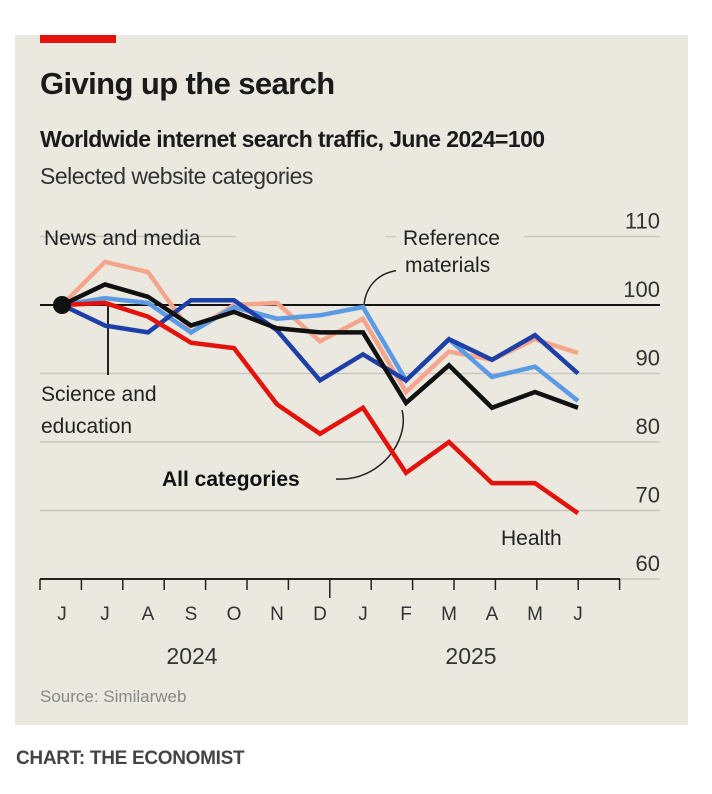 The width and height of the screenshot is (712, 794). What do you see at coordinates (648, 358) in the screenshot?
I see `y-tick-label: 90` at bounding box center [648, 358].